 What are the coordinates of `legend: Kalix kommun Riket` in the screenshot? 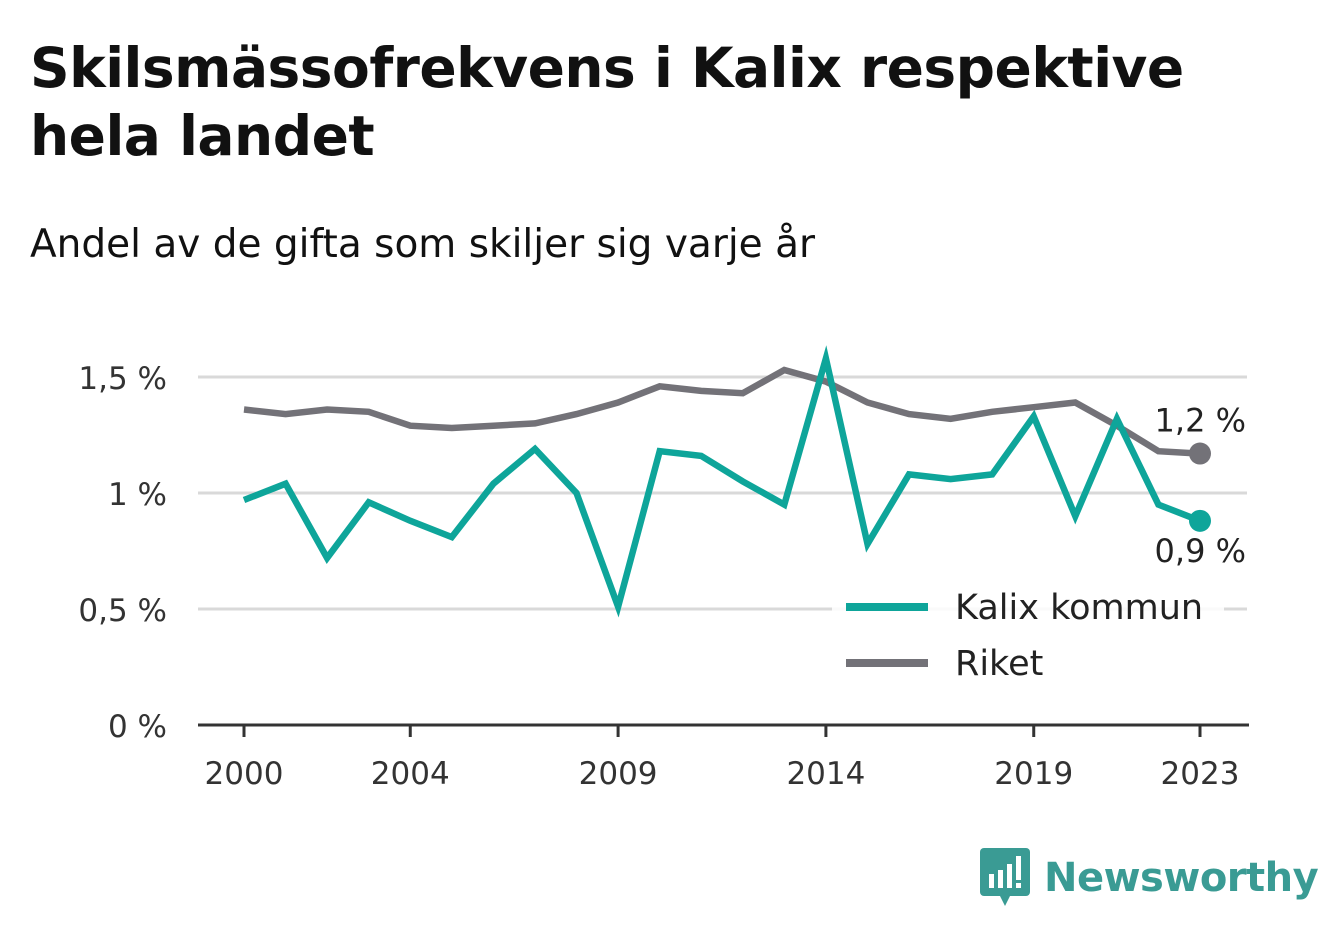 It's located at (1028, 636).